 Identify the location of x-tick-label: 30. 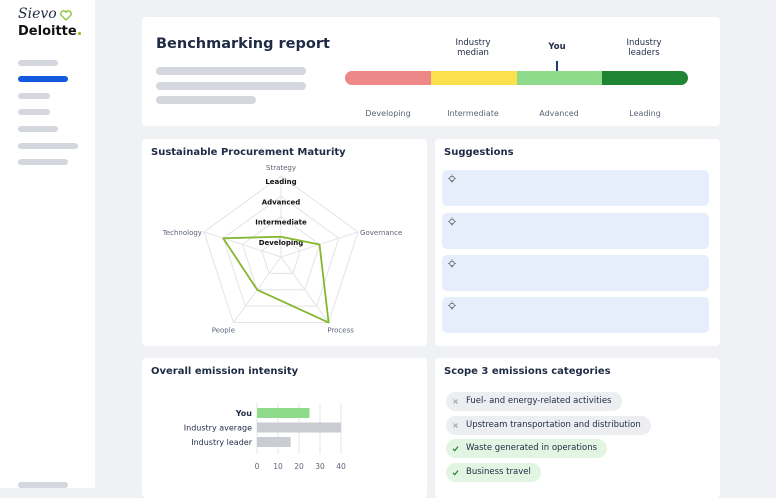
(320, 466).